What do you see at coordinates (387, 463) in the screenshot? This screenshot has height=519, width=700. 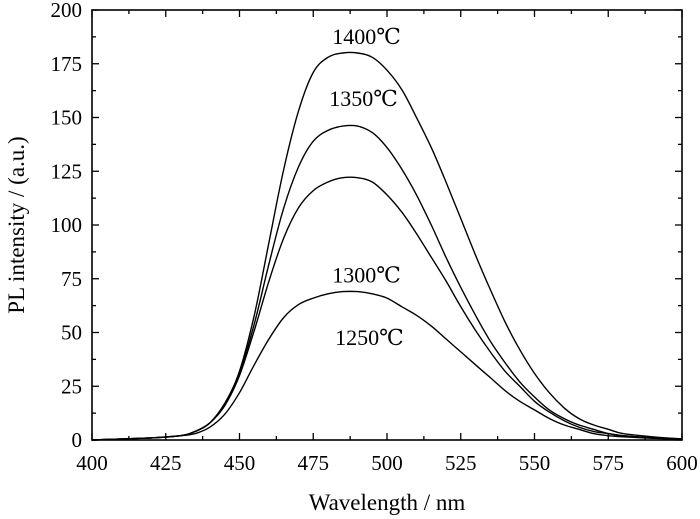 I see `x-tick-label: 500` at bounding box center [387, 463].